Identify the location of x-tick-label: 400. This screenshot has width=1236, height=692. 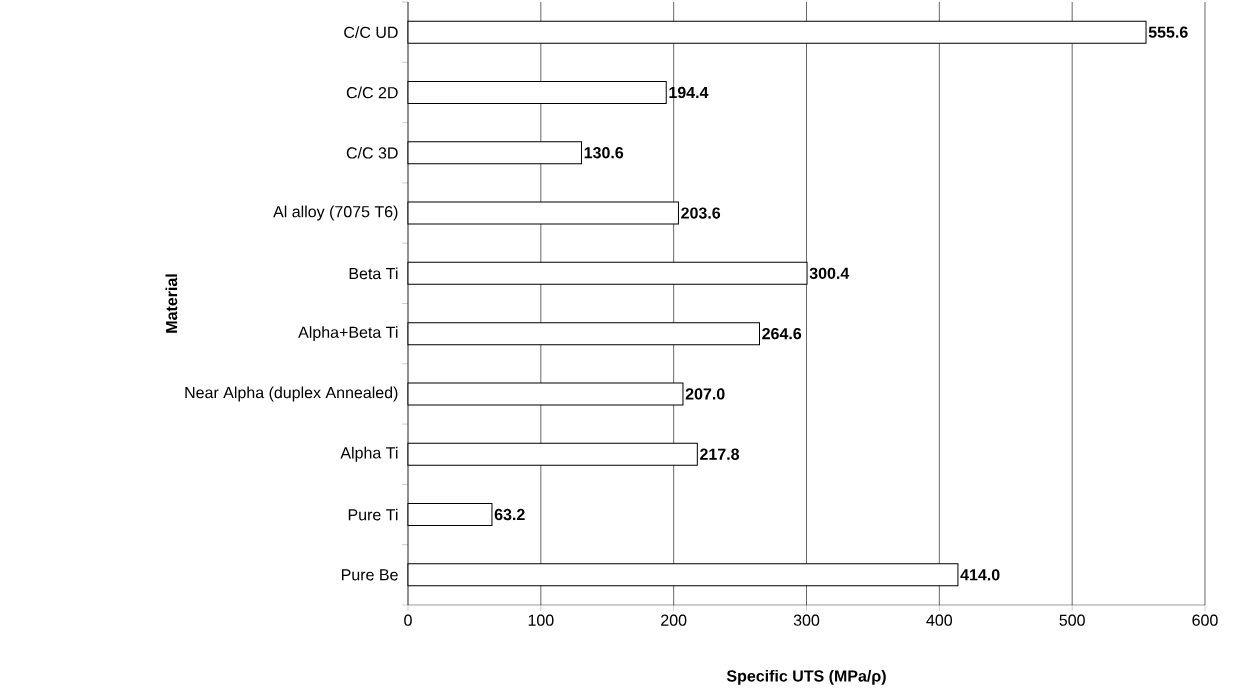
(939, 620).